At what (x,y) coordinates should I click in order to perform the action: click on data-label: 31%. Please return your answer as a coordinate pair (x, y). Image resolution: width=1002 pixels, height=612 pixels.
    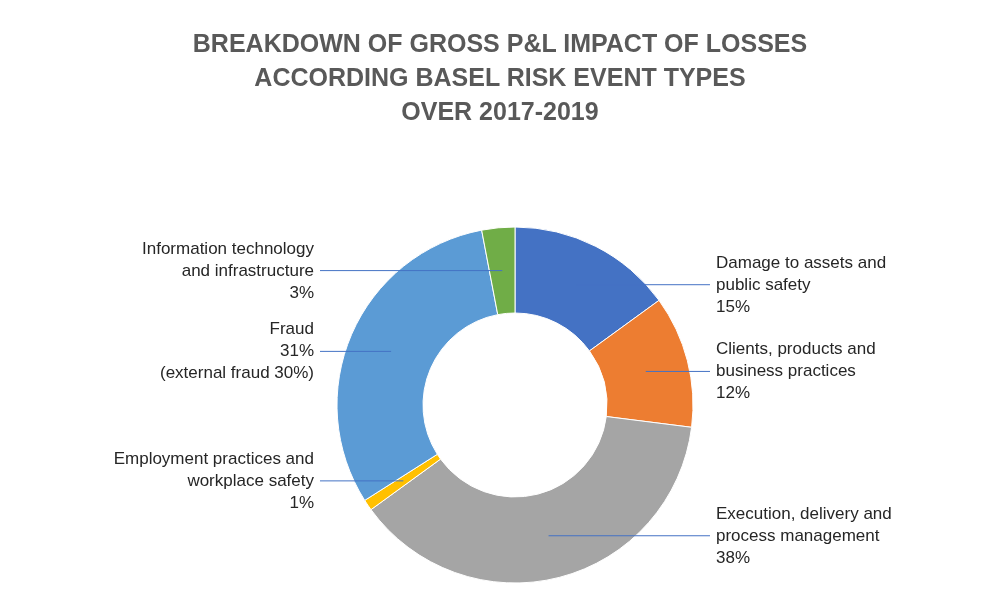
    Looking at the image, I should click on (296, 351).